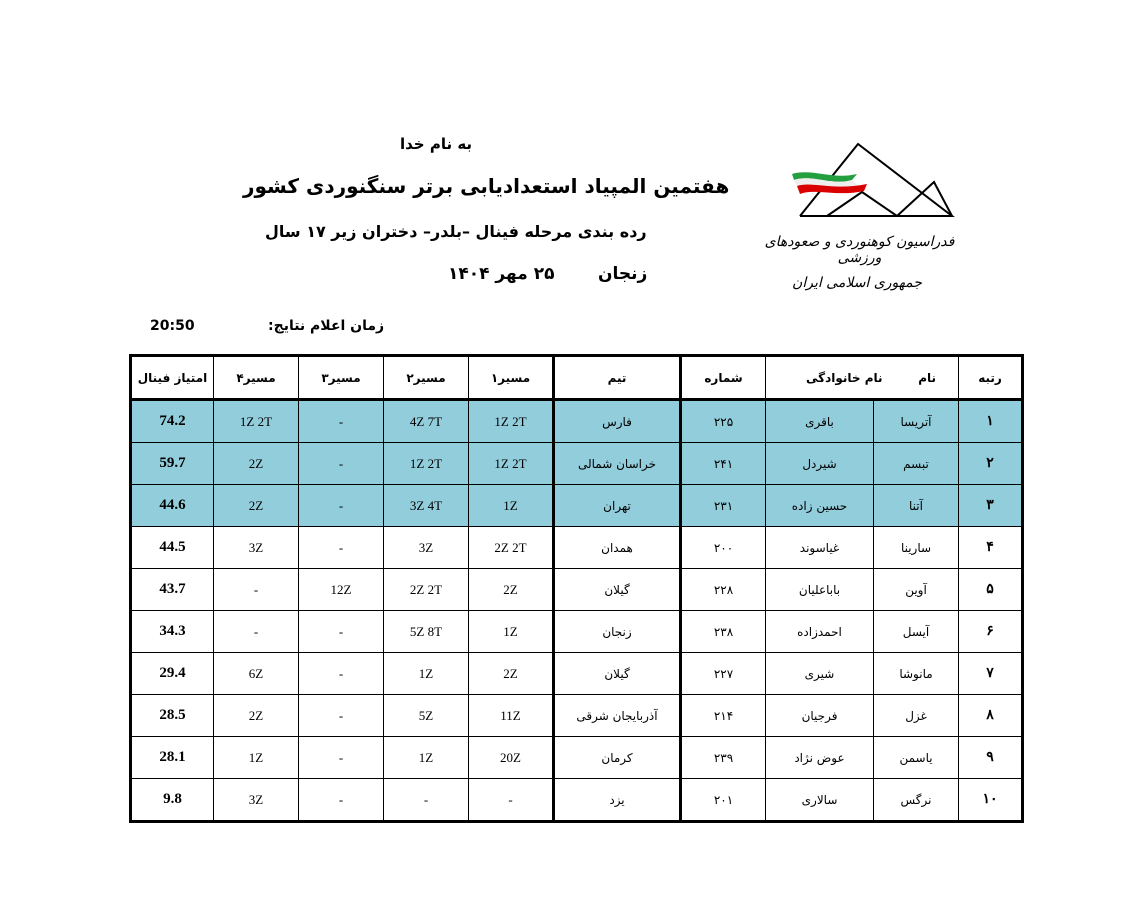  Describe the element at coordinates (819, 715) in the screenshot. I see `cell-last-name: فرجیان` at that location.